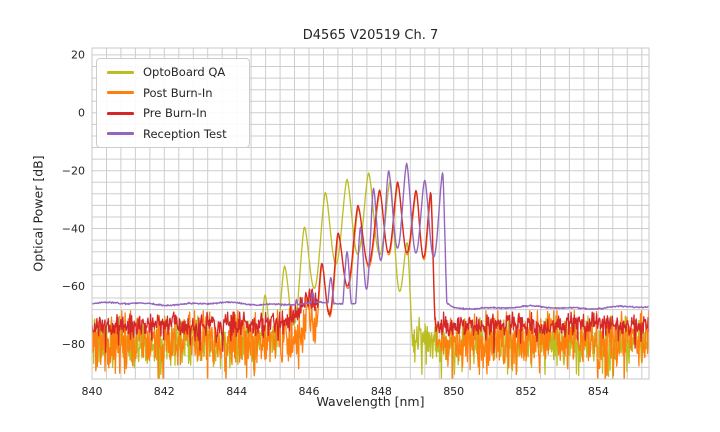 The width and height of the screenshot is (720, 432). What do you see at coordinates (453, 391) in the screenshot?
I see `x-tick-label: 850` at bounding box center [453, 391].